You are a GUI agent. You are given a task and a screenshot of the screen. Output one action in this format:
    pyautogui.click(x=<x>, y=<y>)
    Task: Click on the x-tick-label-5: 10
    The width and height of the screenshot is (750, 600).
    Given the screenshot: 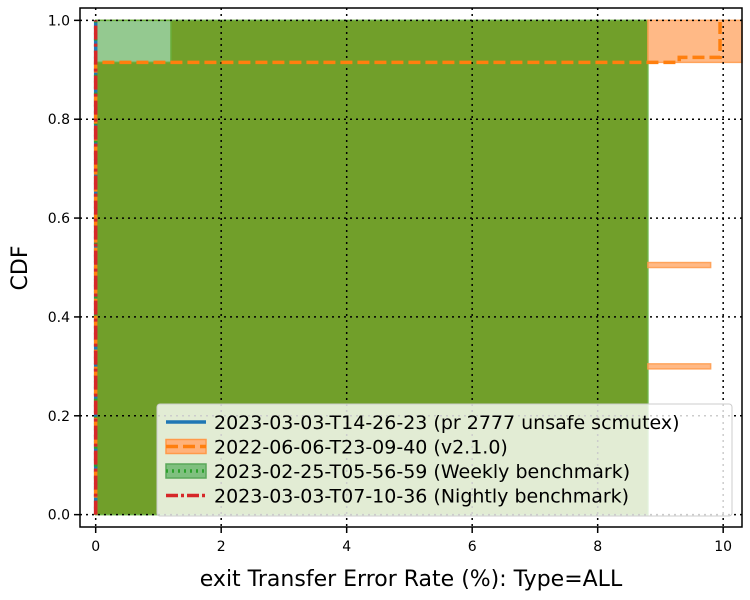 What is the action you would take?
    pyautogui.click(x=723, y=547)
    